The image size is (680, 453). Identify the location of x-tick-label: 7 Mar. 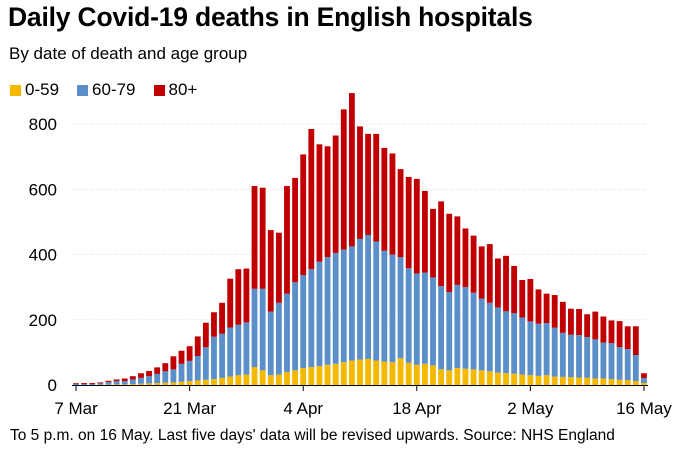
(76, 408).